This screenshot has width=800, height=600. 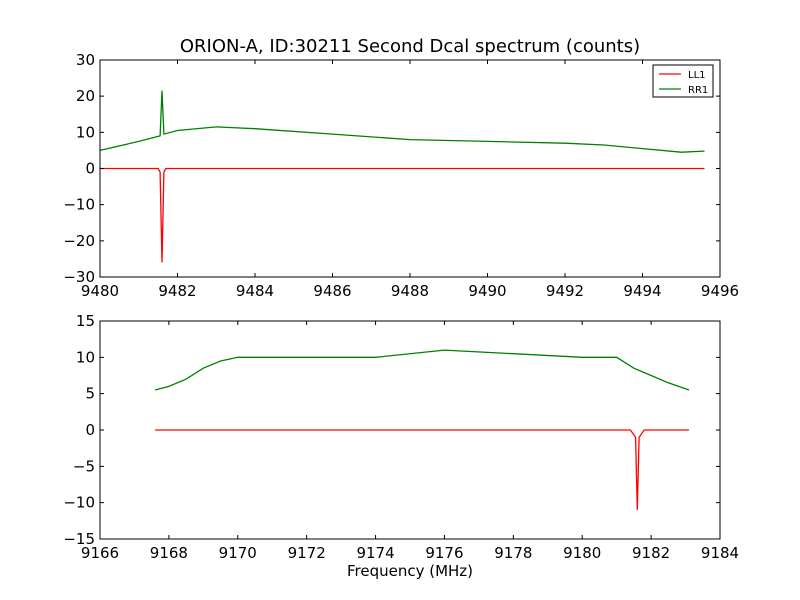 What do you see at coordinates (79, 539) in the screenshot?
I see `y-tick-label: −15` at bounding box center [79, 539].